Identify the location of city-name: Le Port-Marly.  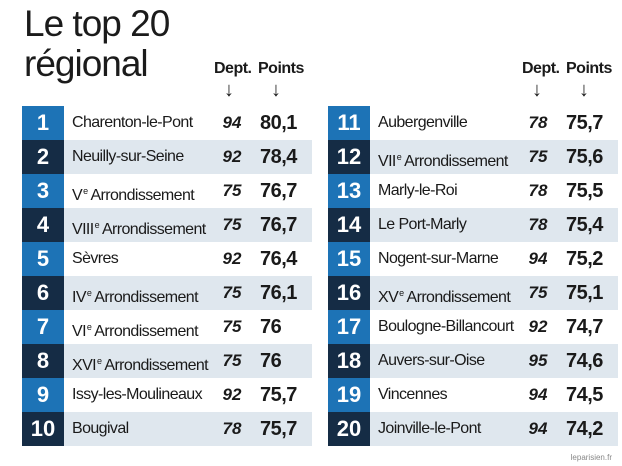
(422, 225).